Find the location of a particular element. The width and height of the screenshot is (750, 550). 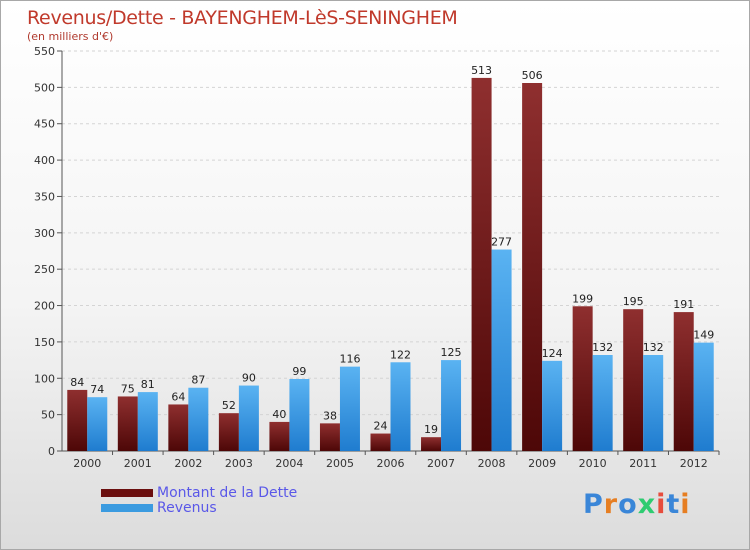

data-label: 90 is located at coordinates (249, 378).